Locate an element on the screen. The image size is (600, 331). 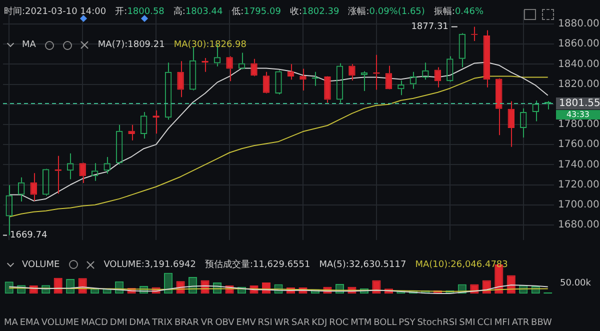
text: PSY is located at coordinates (407, 323).